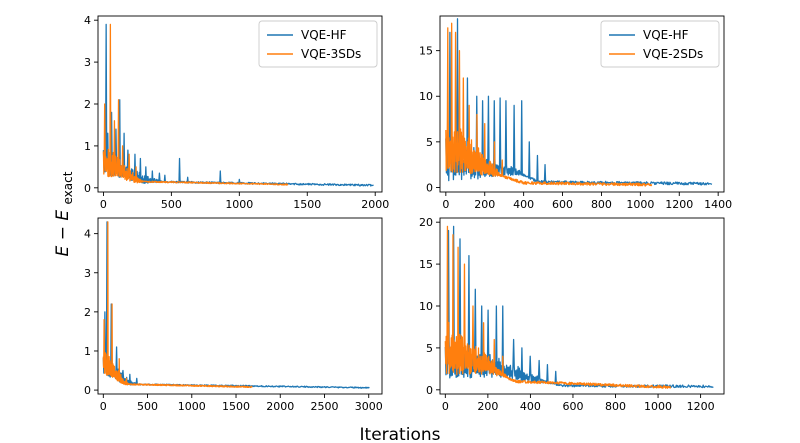  I want to click on y-axis-label-e2: E, so click(63, 215).